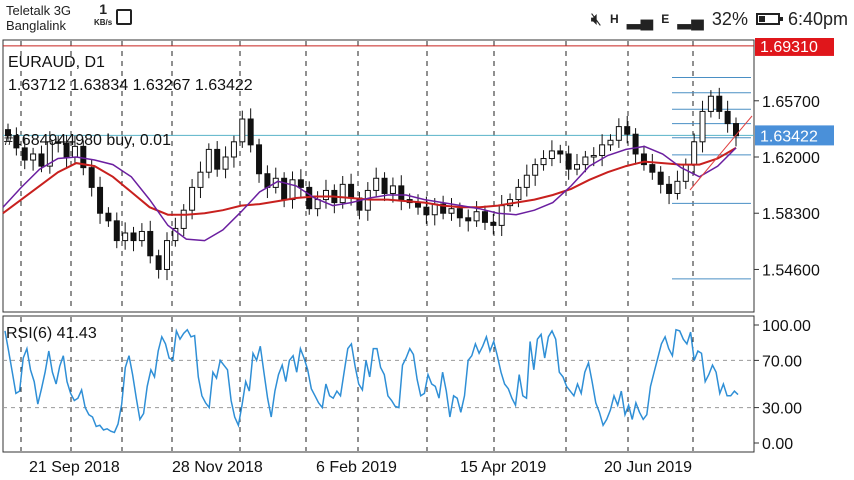  Describe the element at coordinates (74, 467) in the screenshot. I see `time-tick-label: 21 Sep 2018` at that location.